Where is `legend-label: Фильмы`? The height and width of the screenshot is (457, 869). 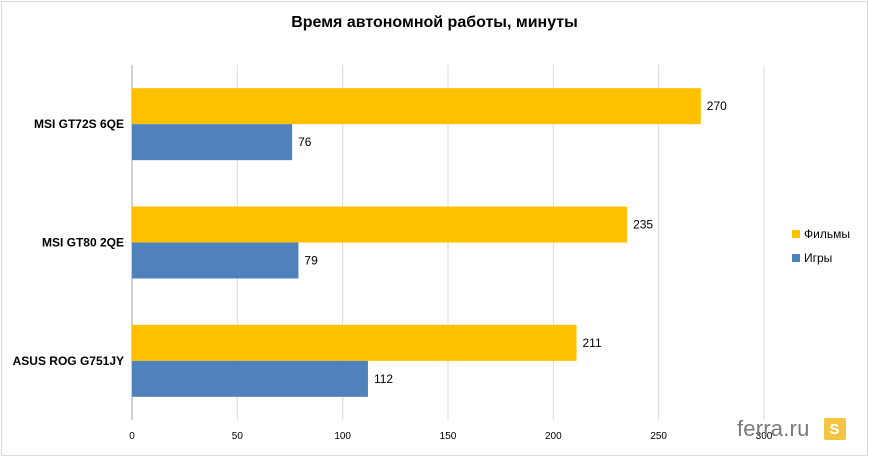
legend-label: Фильмы is located at coordinates (827, 234).